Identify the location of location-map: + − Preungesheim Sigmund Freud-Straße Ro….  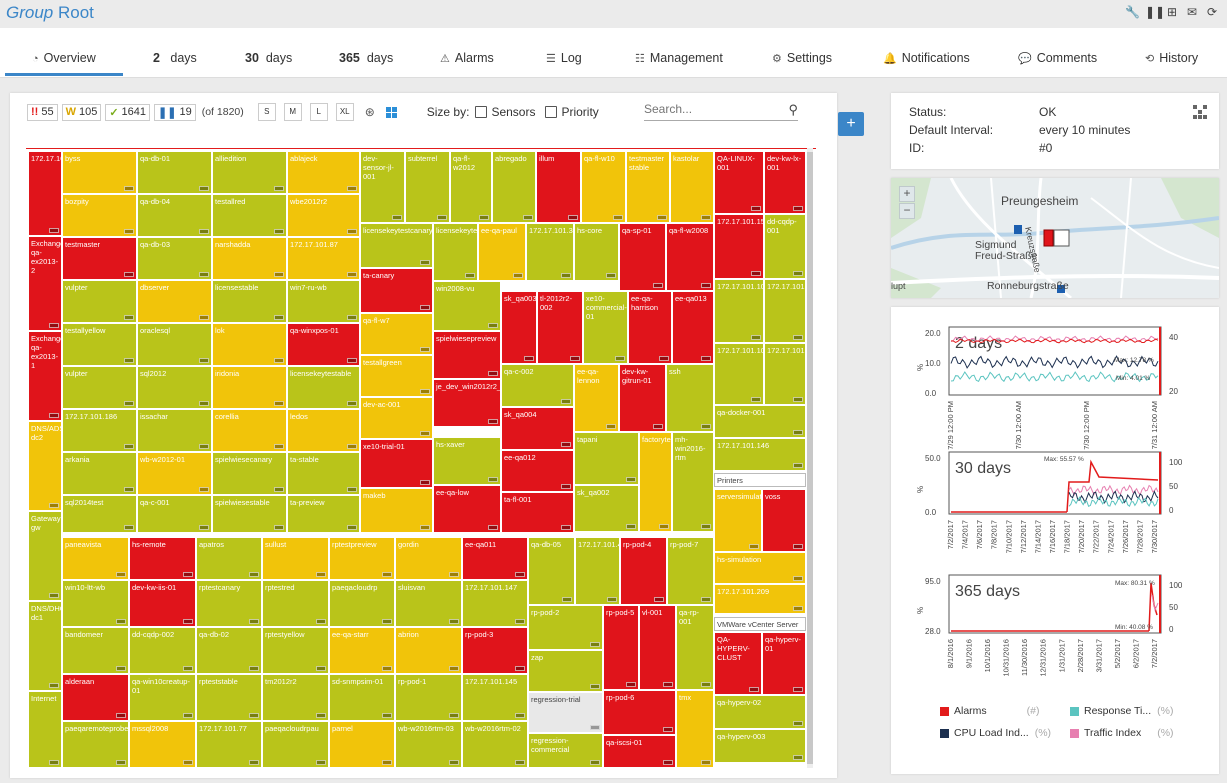
(1055, 238).